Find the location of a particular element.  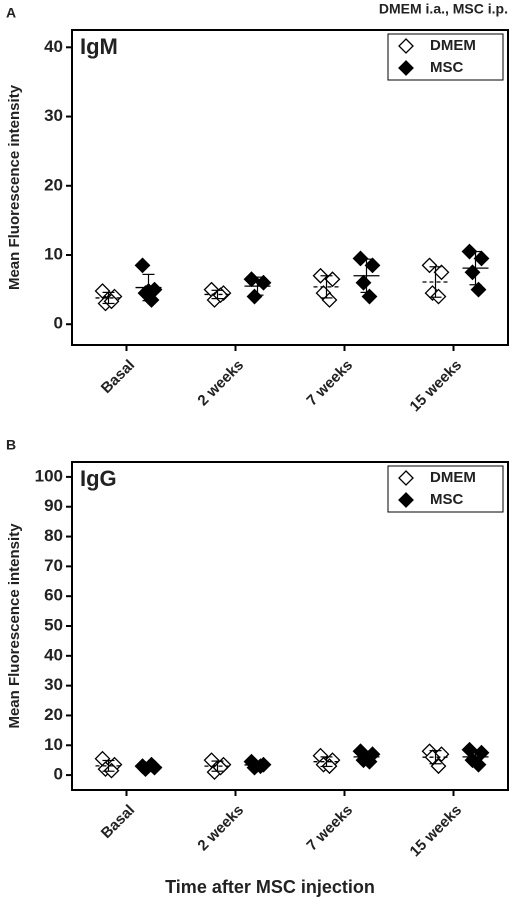

y-tick-label: 100 is located at coordinates (49, 475).